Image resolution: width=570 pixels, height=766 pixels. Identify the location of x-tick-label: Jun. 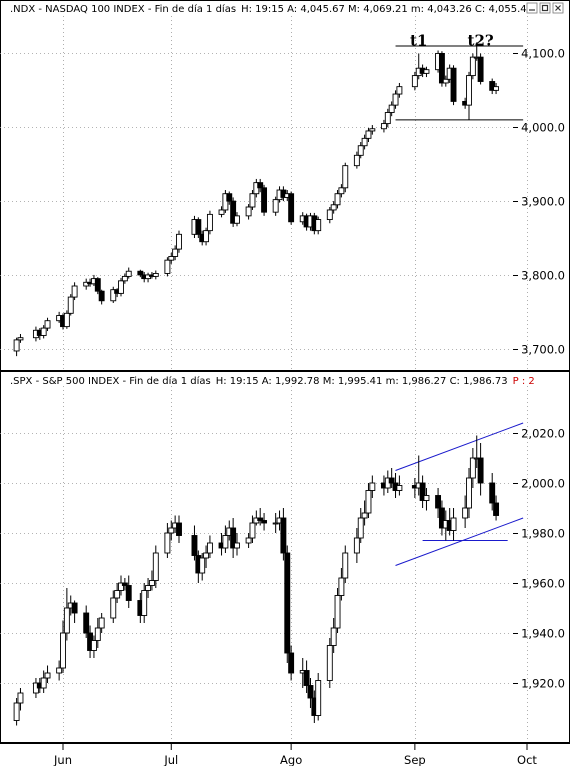
(62, 759).